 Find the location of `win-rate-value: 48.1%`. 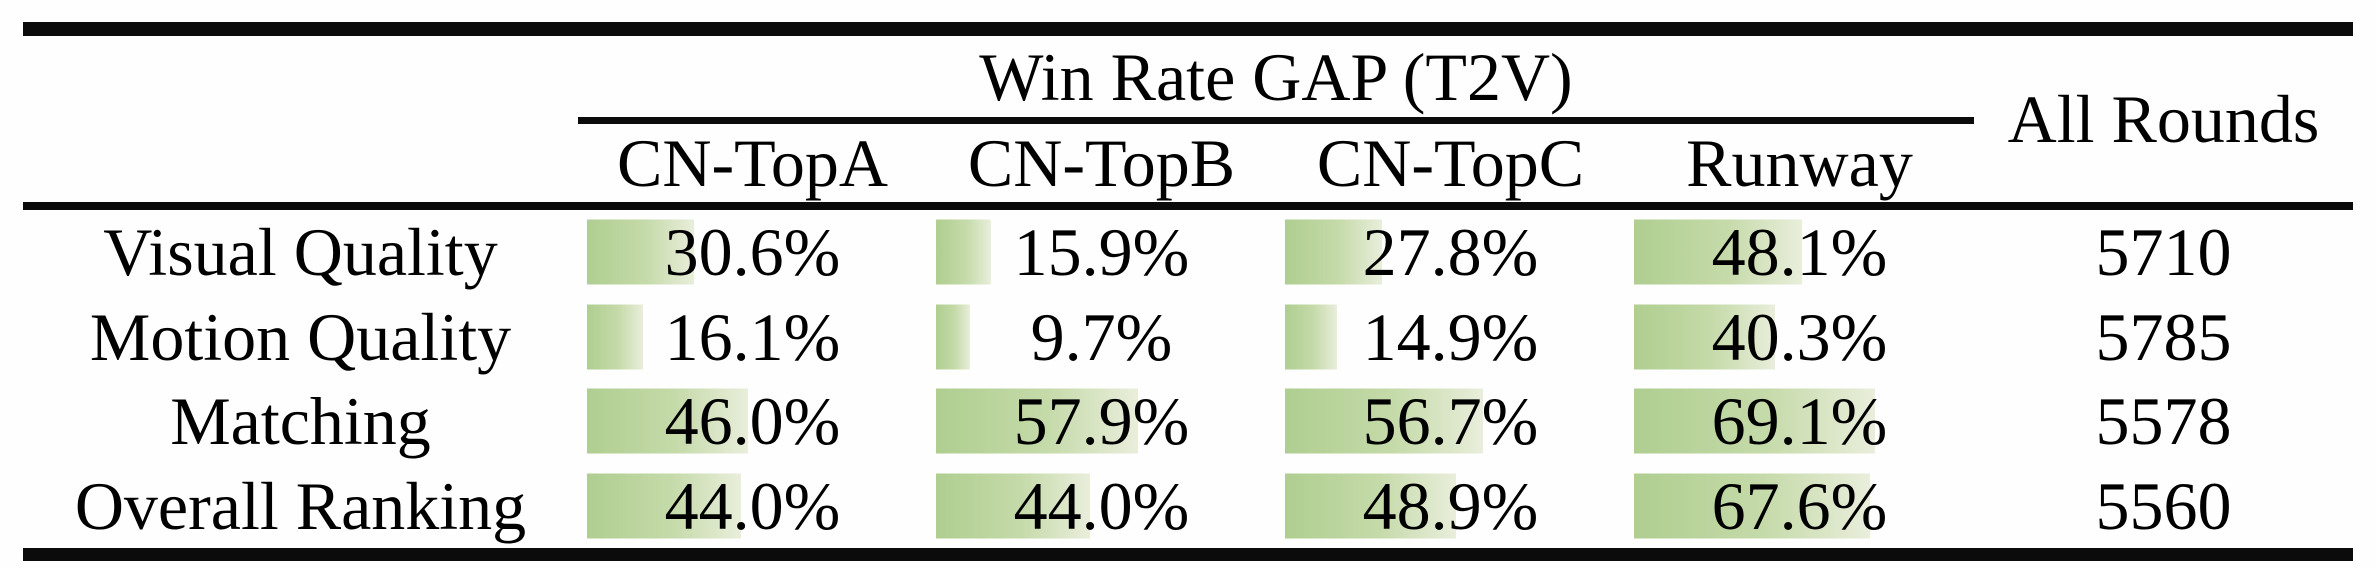

win-rate-value: 48.1% is located at coordinates (1799, 252).